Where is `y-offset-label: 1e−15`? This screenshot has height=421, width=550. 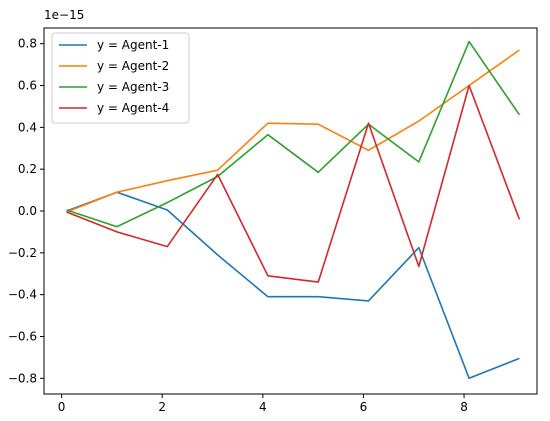 y-offset-label: 1e−15 is located at coordinates (64, 15).